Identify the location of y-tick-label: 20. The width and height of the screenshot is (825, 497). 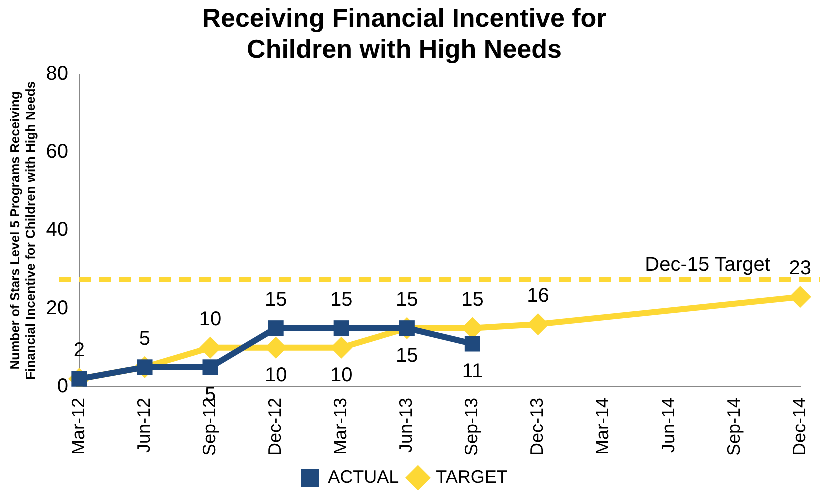
(57, 308).